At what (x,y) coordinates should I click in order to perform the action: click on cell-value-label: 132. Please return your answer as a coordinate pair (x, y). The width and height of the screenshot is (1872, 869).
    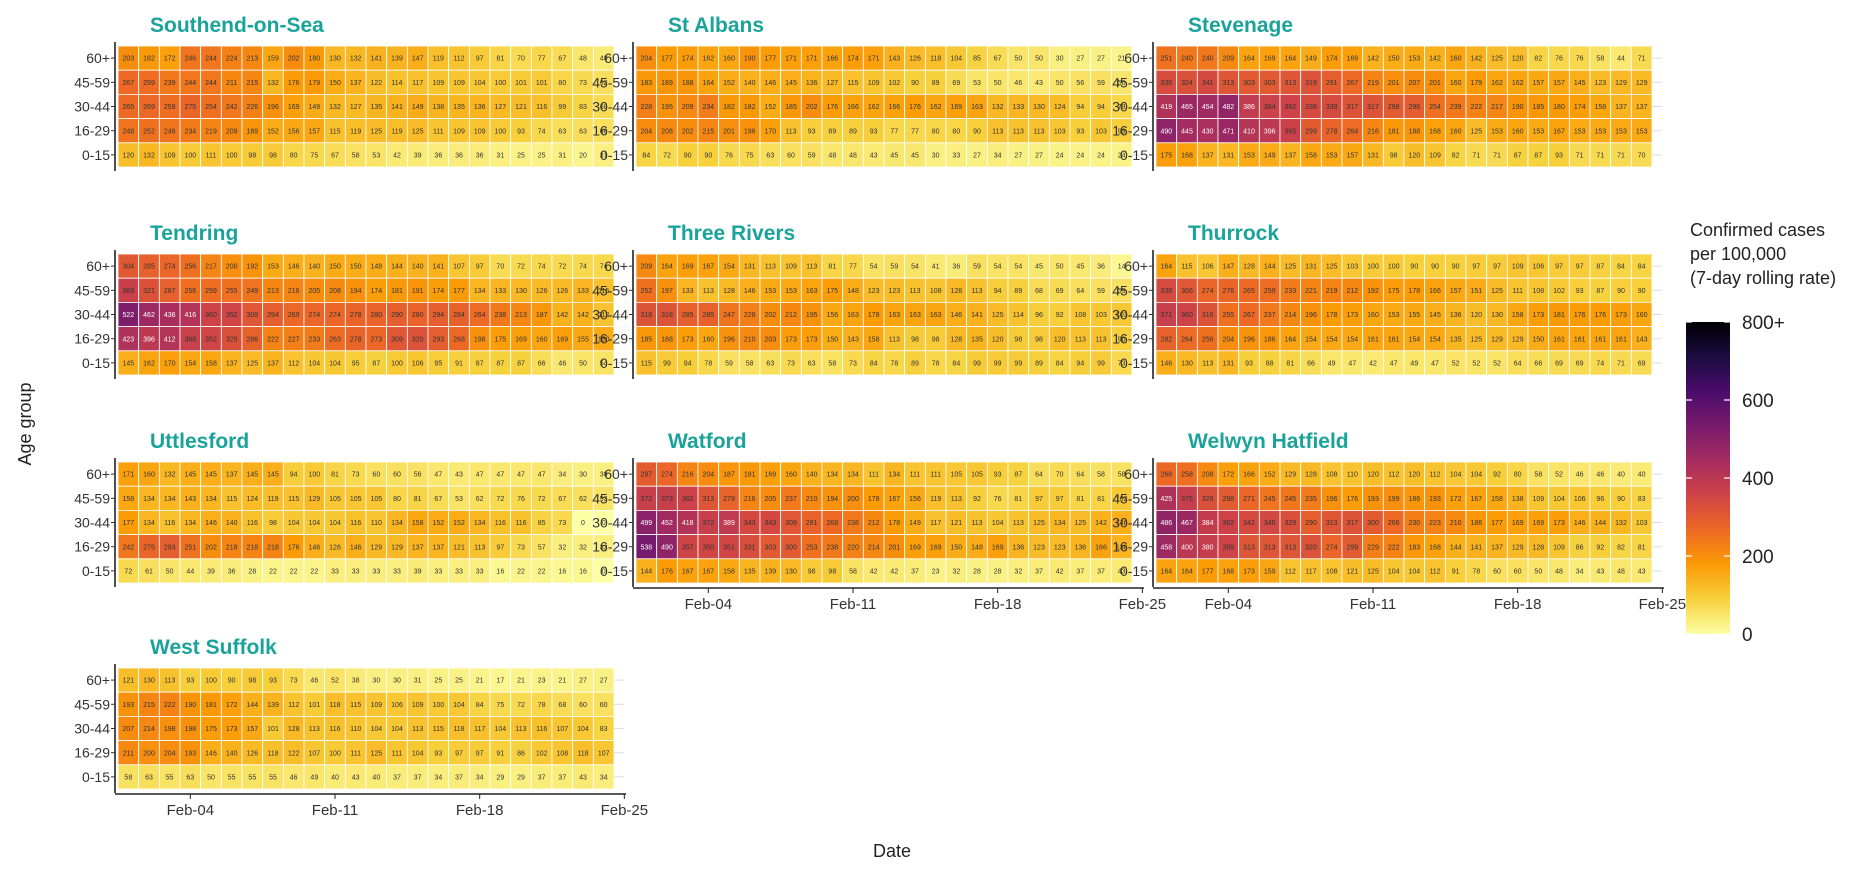
    Looking at the image, I should click on (335, 107).